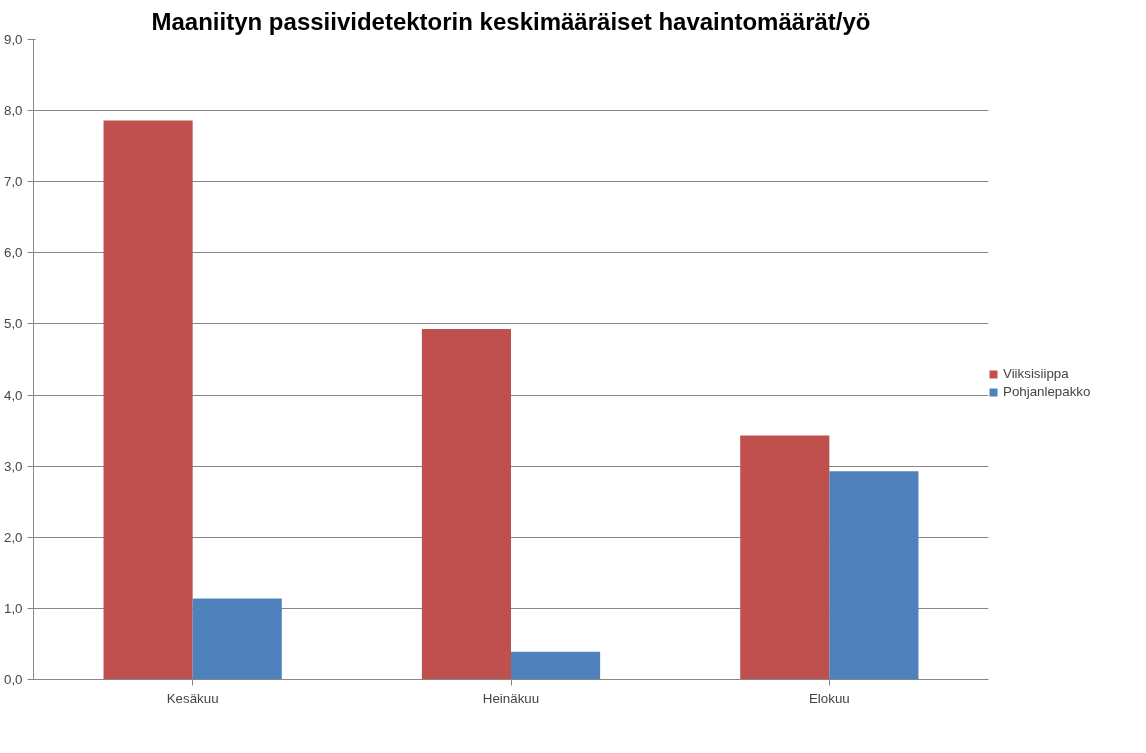  What do you see at coordinates (1036, 373) in the screenshot?
I see `legend-label: Viiksisiippa` at bounding box center [1036, 373].